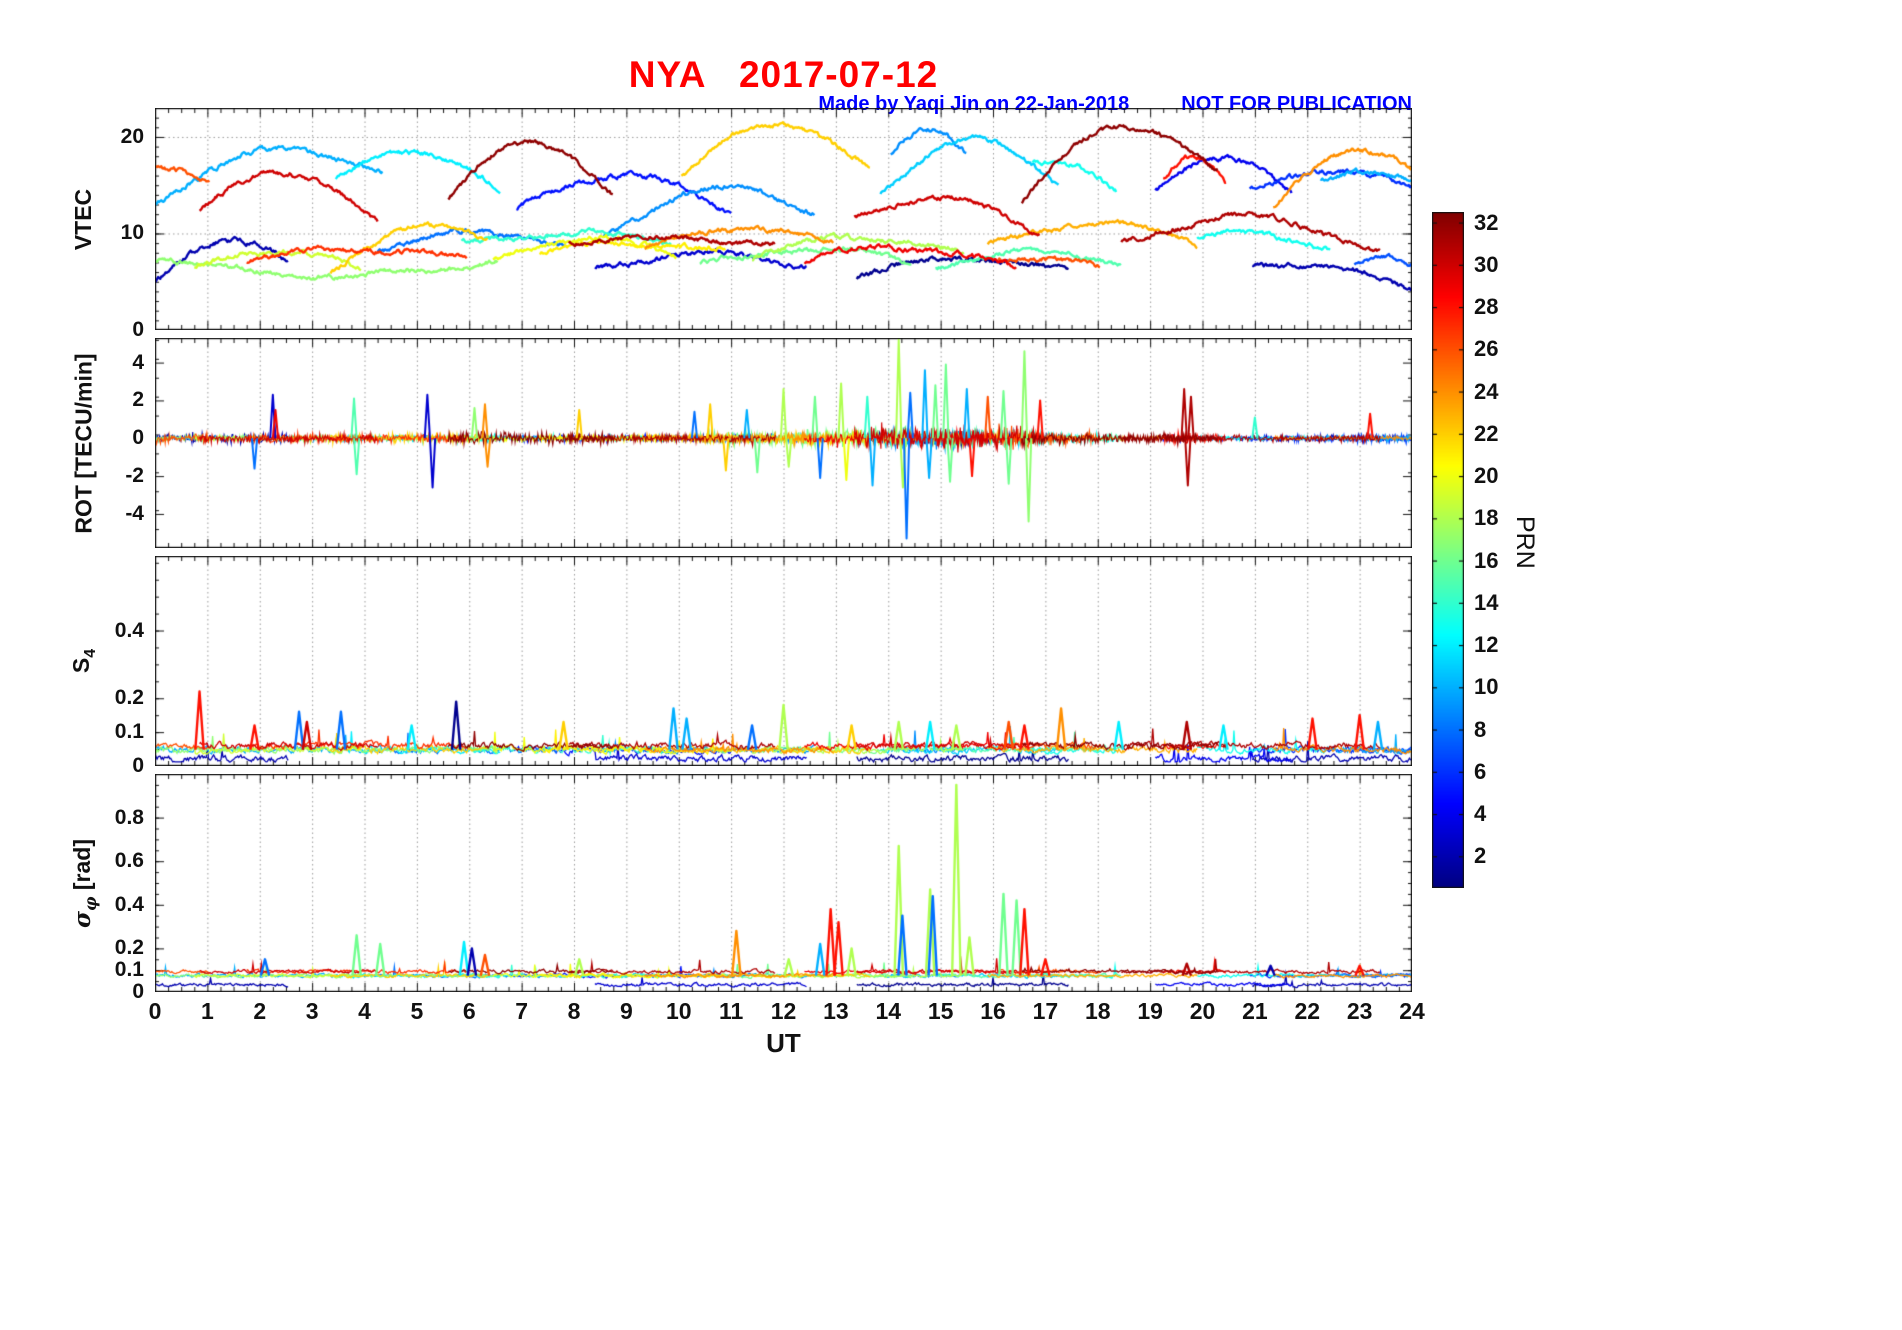  I want to click on x-tick-label: 2, so click(260, 1011).